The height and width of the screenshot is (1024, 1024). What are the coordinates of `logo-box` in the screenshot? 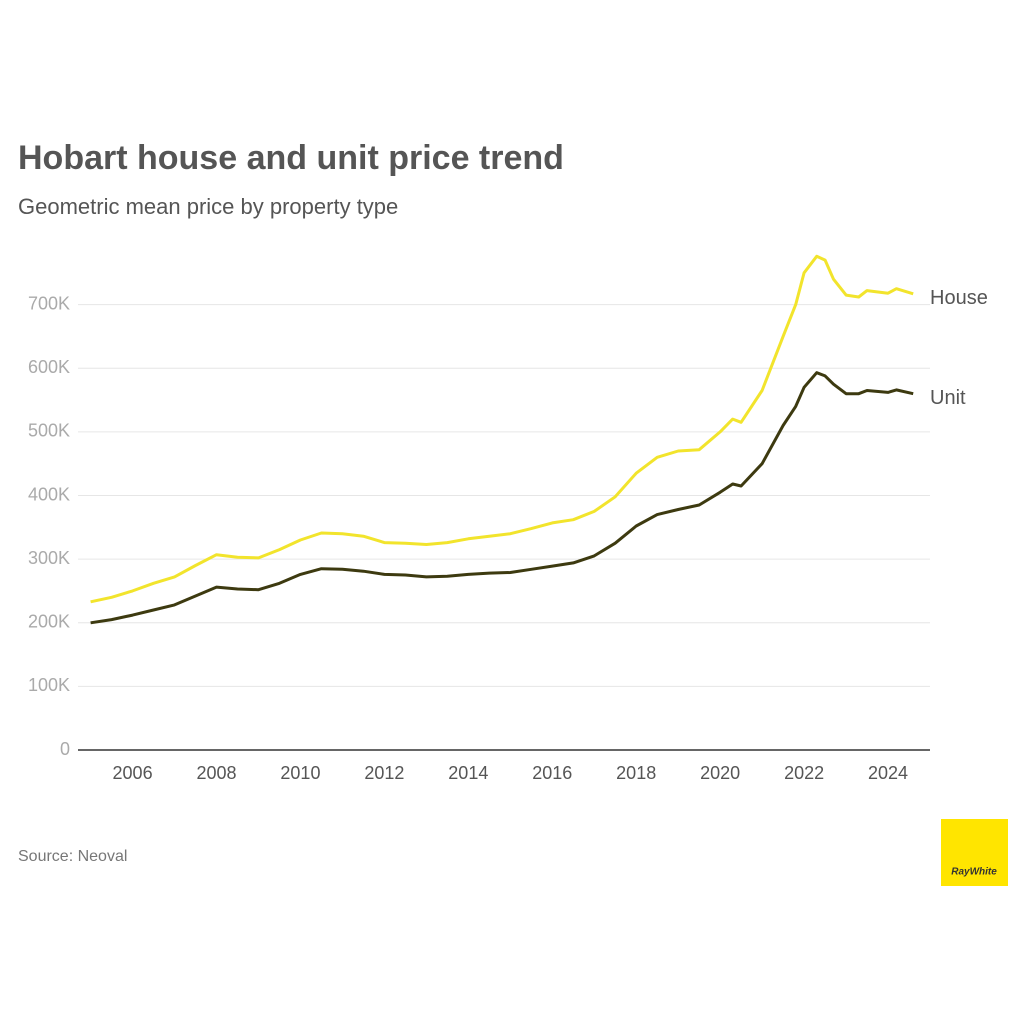 It's located at (974, 852).